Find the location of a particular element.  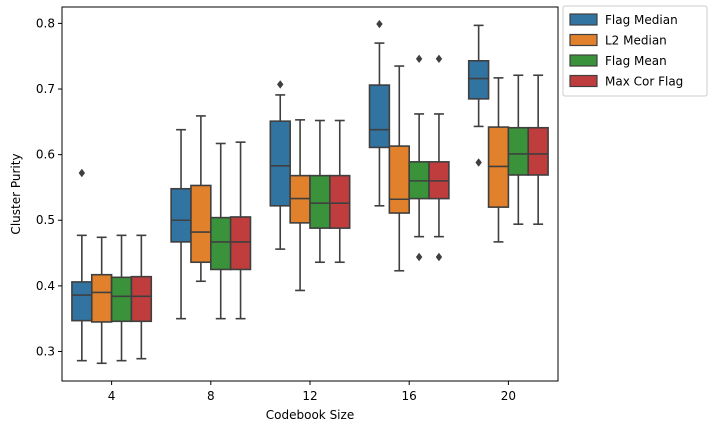

legend-item: Flag Median is located at coordinates (623, 20).